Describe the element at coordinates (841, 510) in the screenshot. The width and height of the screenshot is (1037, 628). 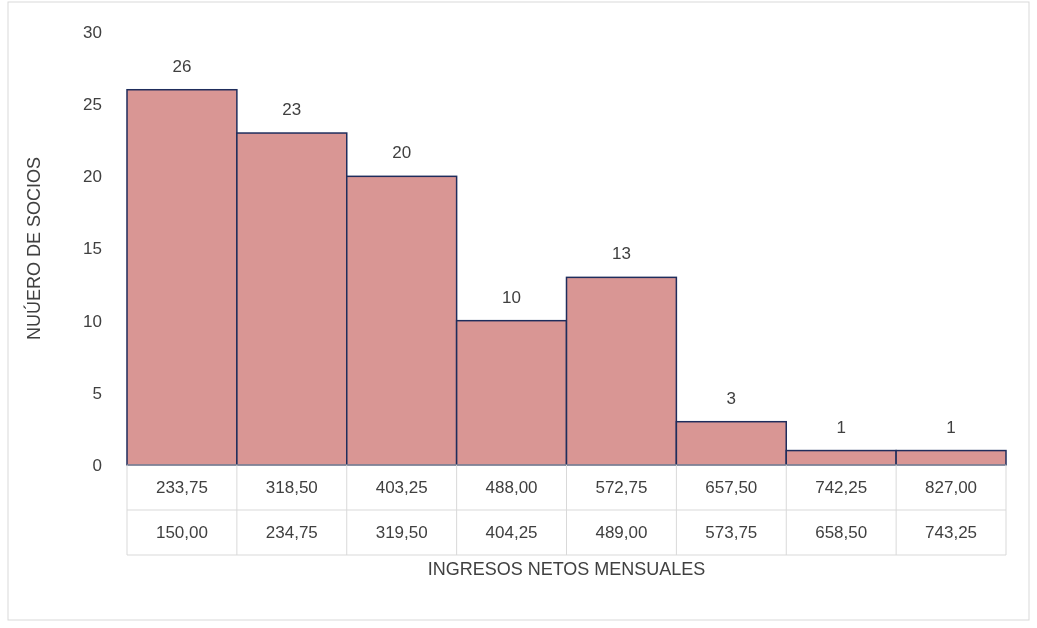
I see `category-label: 742,25 658,50` at that location.